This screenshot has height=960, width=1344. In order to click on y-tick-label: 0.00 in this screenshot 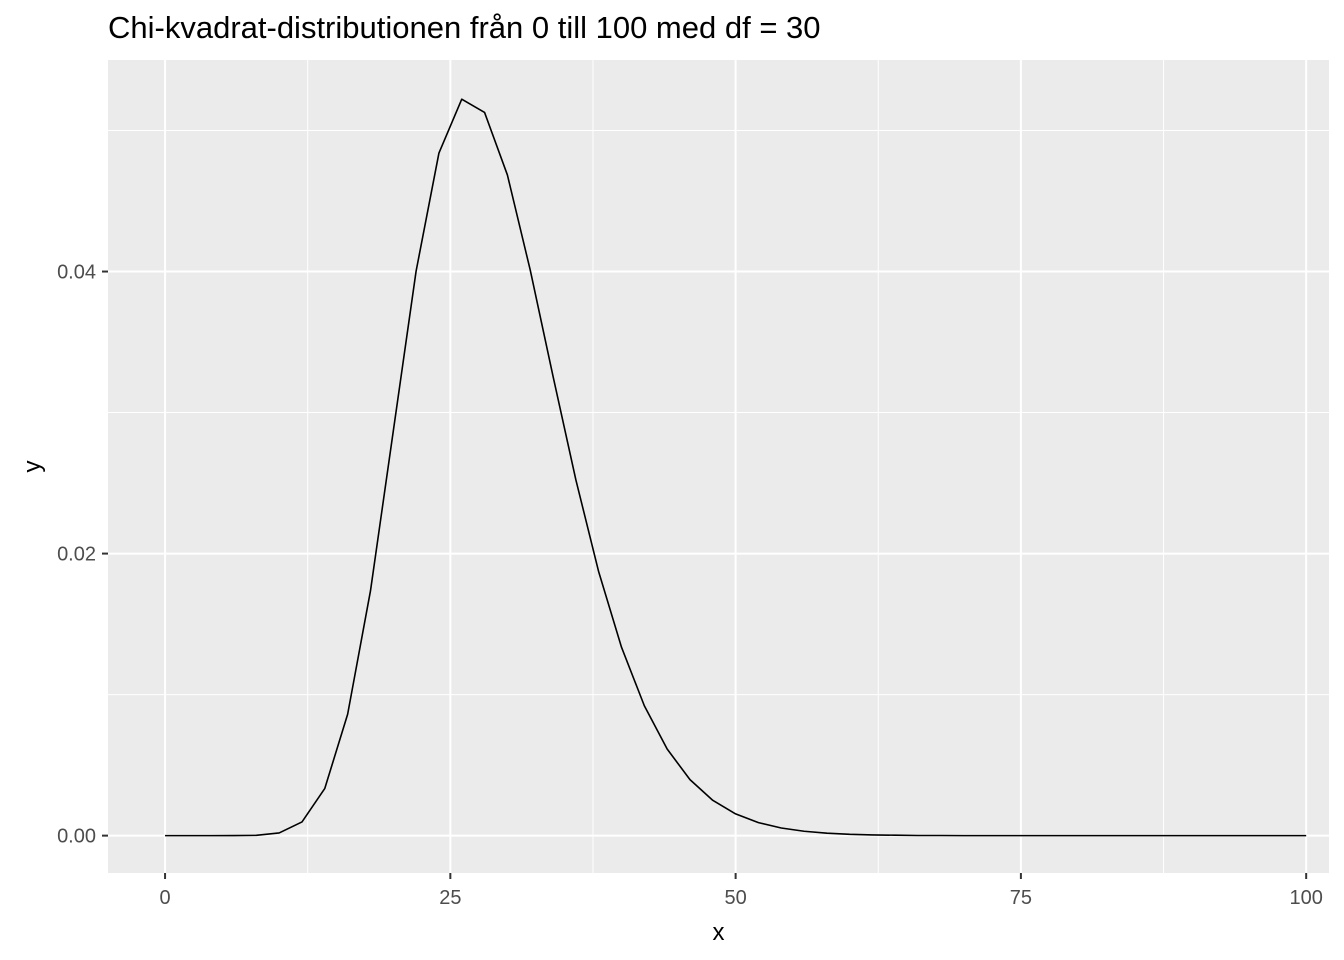, I will do `click(76, 837)`.